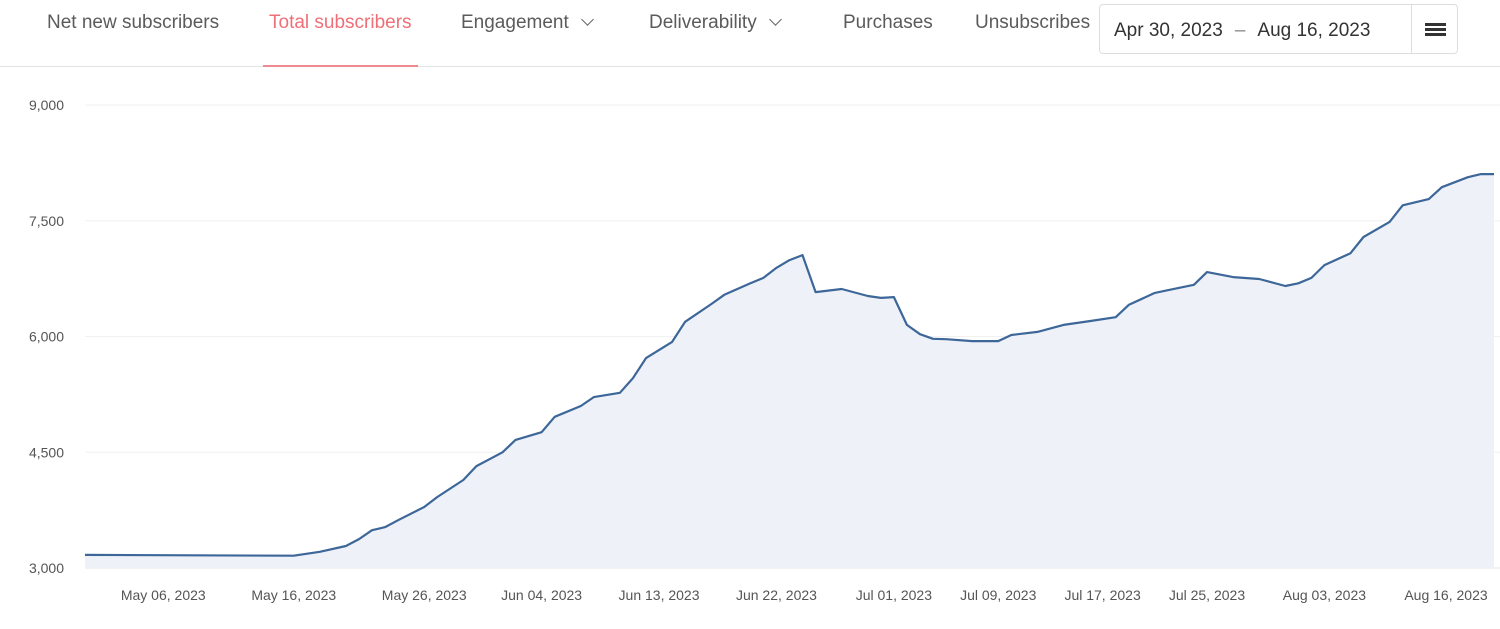 The width and height of the screenshot is (1500, 629). I want to click on y-tick-label: 7,500, so click(46, 221).